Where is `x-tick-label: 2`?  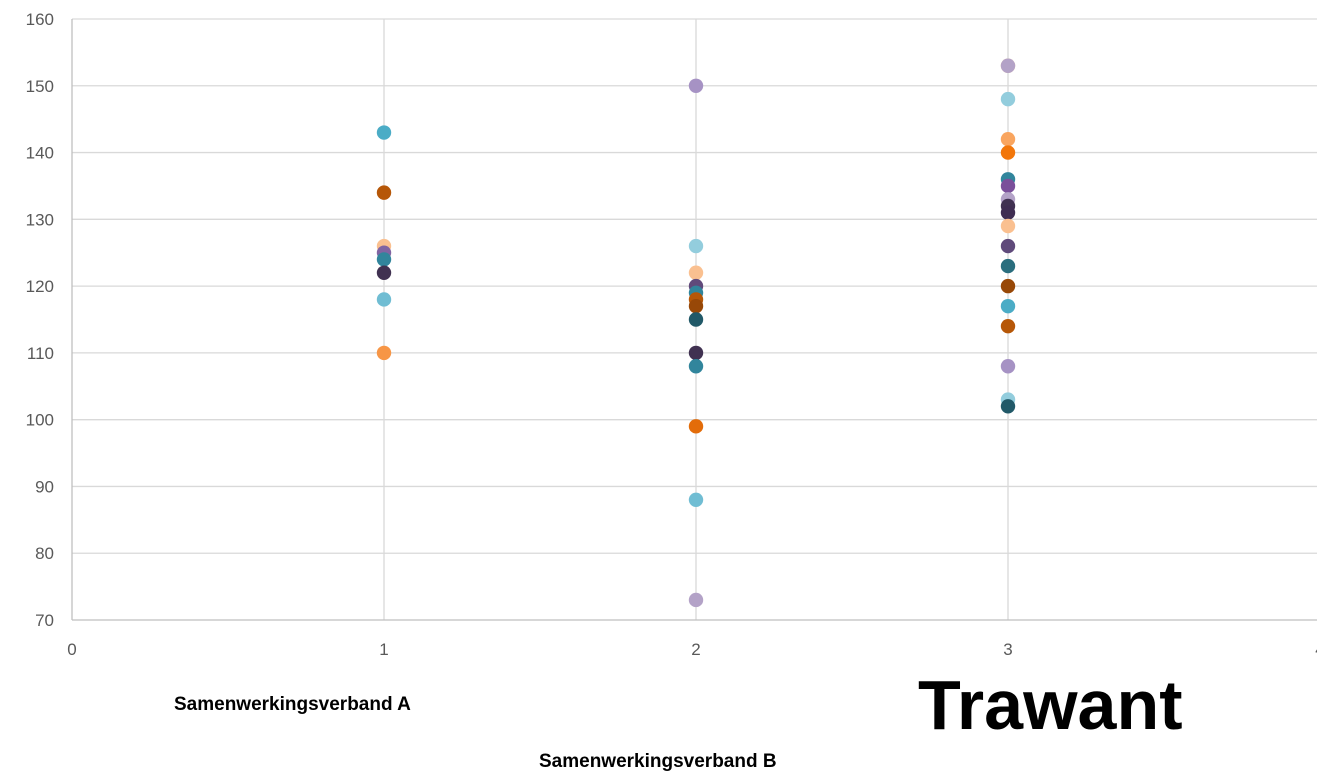
x-tick-label: 2 is located at coordinates (695, 649).